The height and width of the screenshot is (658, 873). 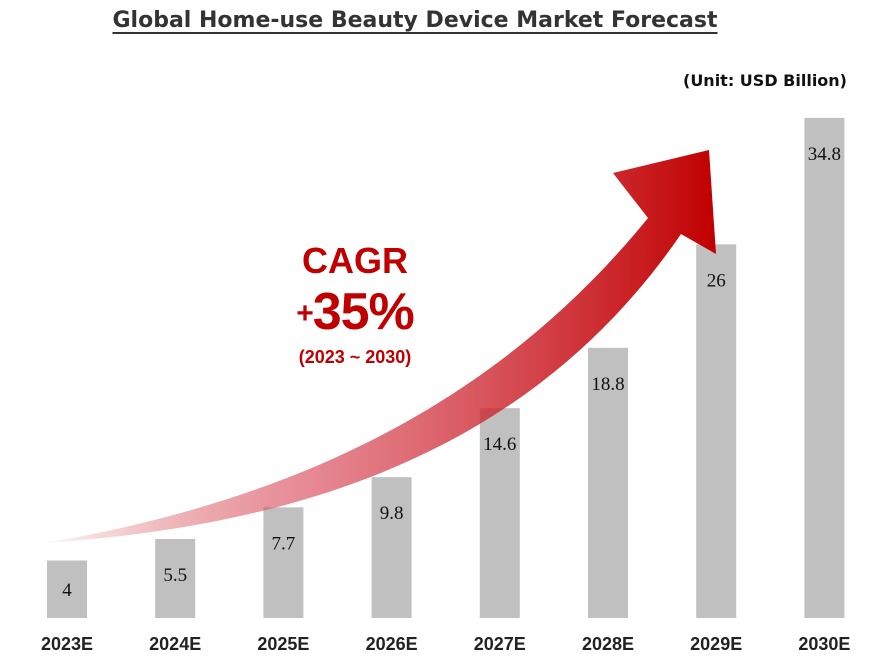 What do you see at coordinates (283, 562) in the screenshot?
I see `bar-2025E` at bounding box center [283, 562].